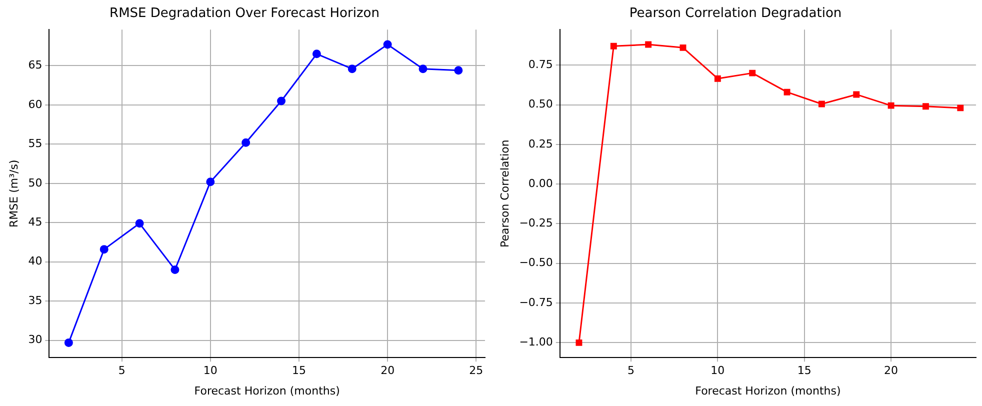  What do you see at coordinates (35, 183) in the screenshot?
I see `y-tick-label: 50` at bounding box center [35, 183].